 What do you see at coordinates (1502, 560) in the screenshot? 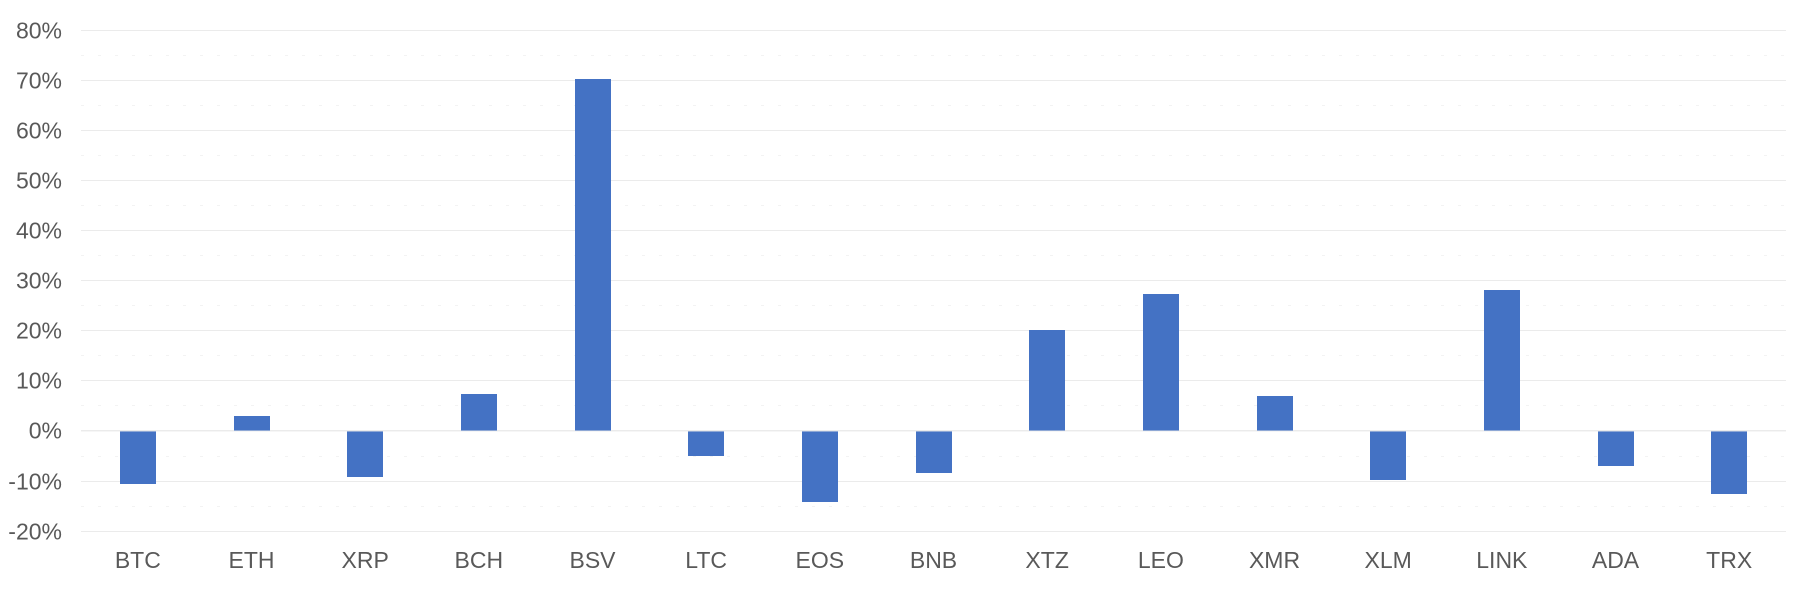
I see `x-tick-label: LINK` at bounding box center [1502, 560].